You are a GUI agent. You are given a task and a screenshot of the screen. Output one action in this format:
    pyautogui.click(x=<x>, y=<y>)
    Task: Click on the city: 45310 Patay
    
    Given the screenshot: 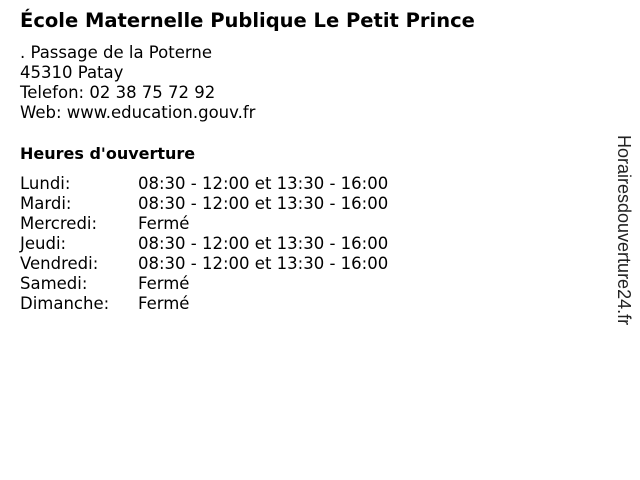 What is the action you would take?
    pyautogui.click(x=72, y=72)
    